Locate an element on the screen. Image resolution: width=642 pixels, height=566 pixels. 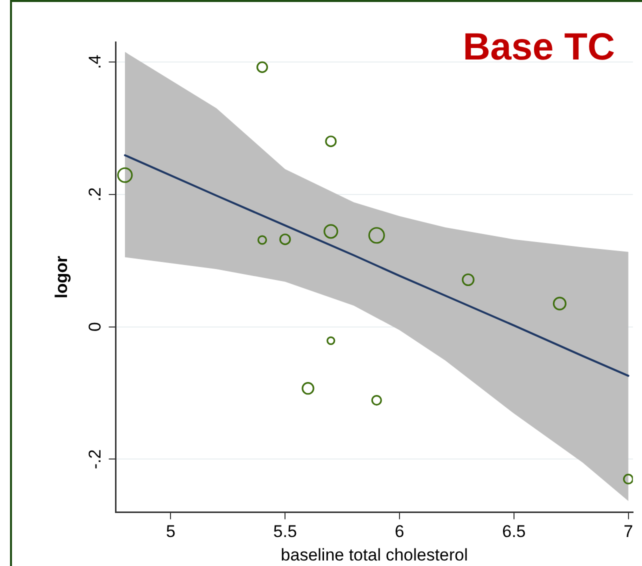
y-tick-label: .2 is located at coordinates (95, 194).